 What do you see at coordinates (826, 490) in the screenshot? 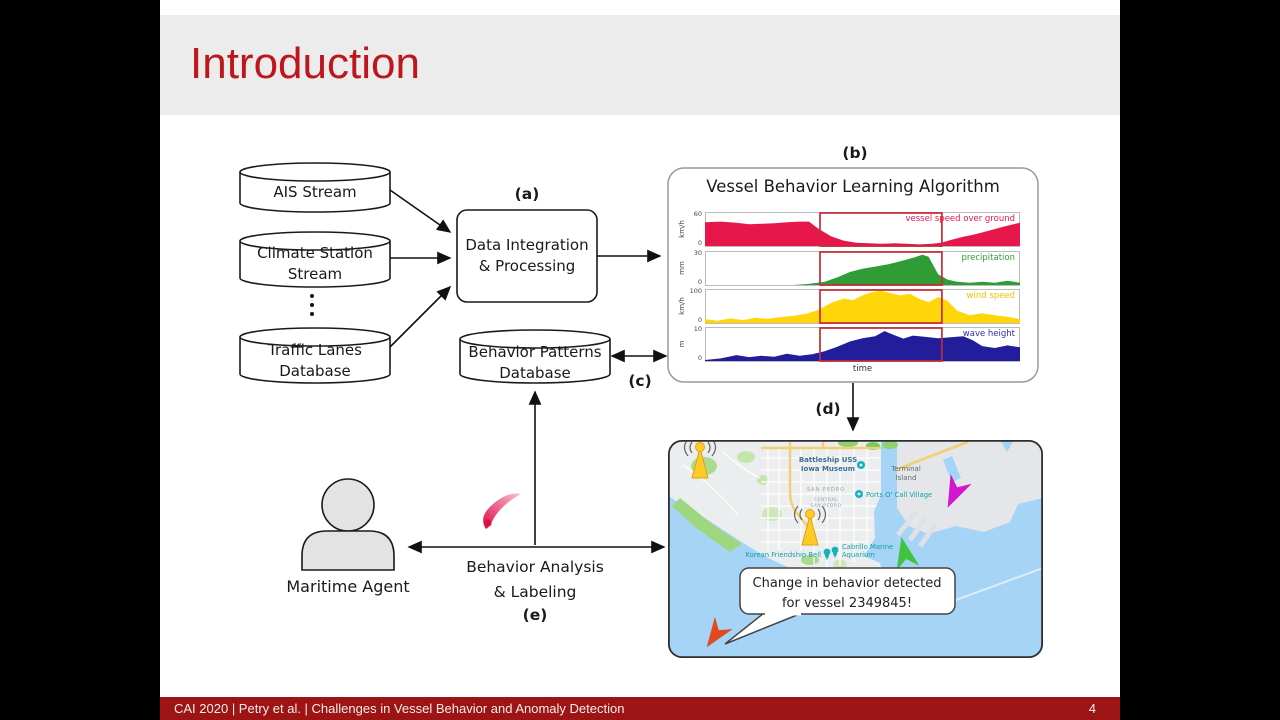
I see `label-san-pedro: SAN PEDRO` at bounding box center [826, 490].